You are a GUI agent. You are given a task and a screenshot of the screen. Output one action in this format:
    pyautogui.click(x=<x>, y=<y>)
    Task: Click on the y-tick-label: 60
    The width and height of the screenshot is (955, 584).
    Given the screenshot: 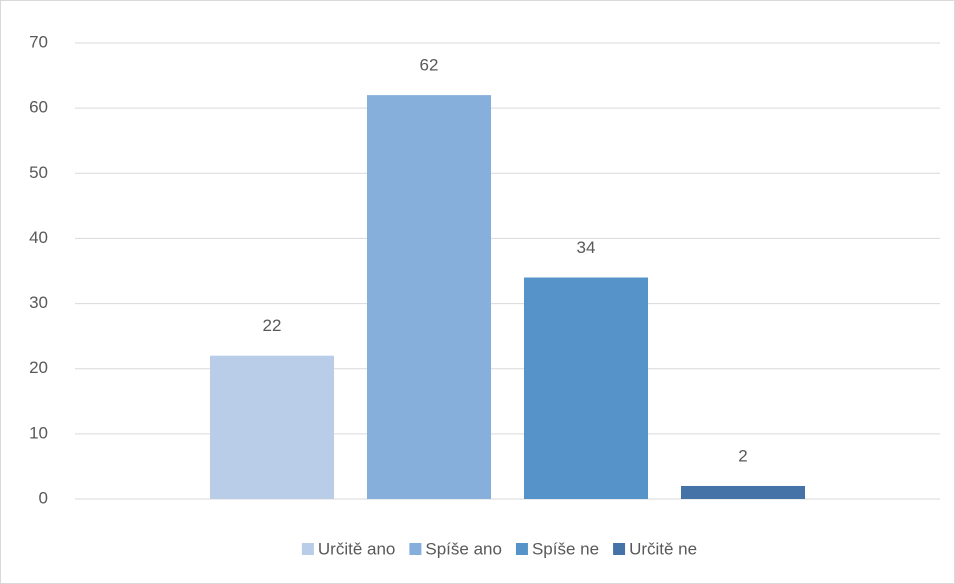 What is the action you would take?
    pyautogui.click(x=38, y=107)
    